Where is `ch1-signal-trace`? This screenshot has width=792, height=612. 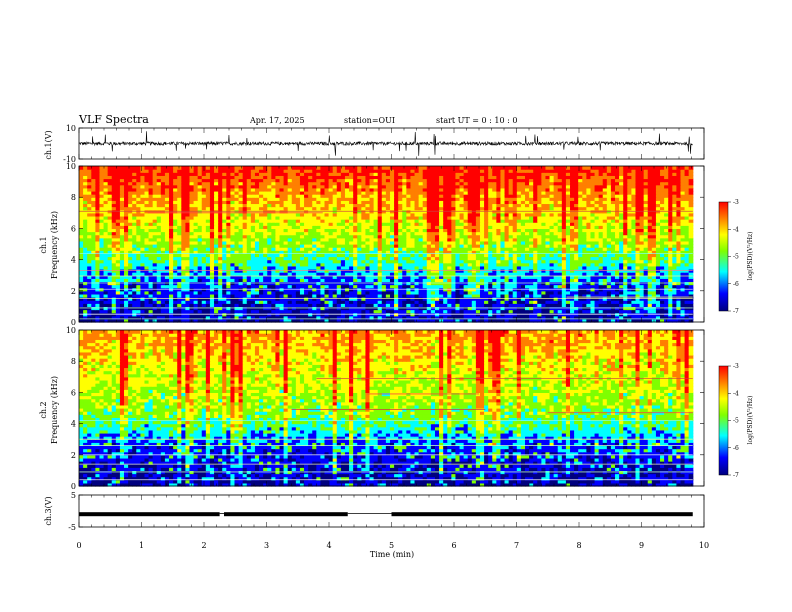
ch1-signal-trace is located at coordinates (386, 143).